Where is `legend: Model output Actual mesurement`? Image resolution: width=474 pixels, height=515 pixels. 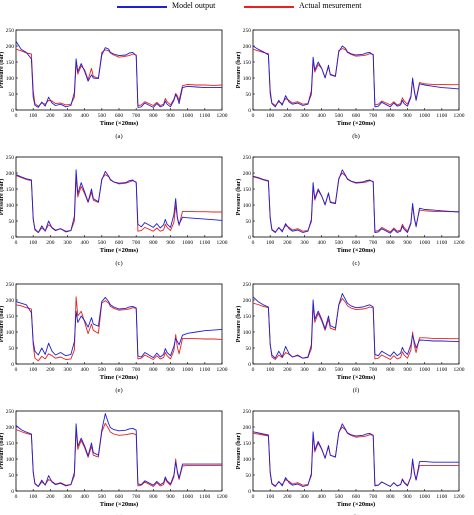
legend: Model output Actual mesurement is located at coordinates (237, 8).